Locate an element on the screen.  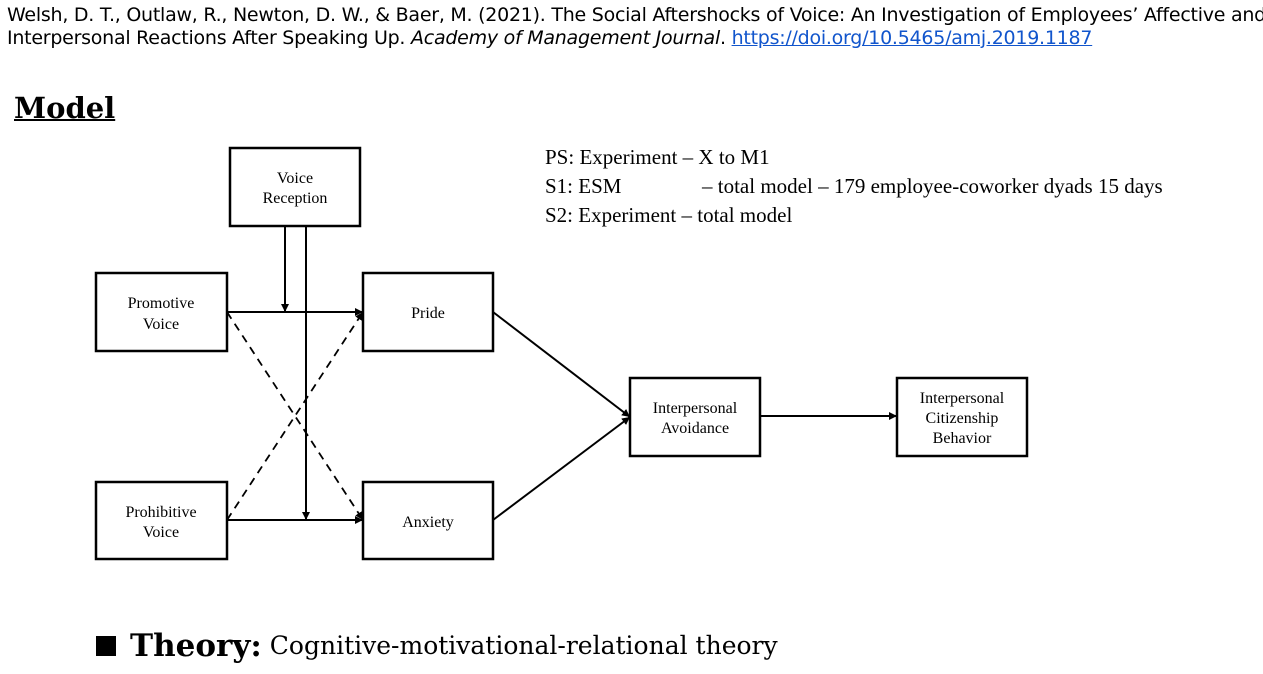
prohibitive-voice-box is located at coordinates (161, 520).